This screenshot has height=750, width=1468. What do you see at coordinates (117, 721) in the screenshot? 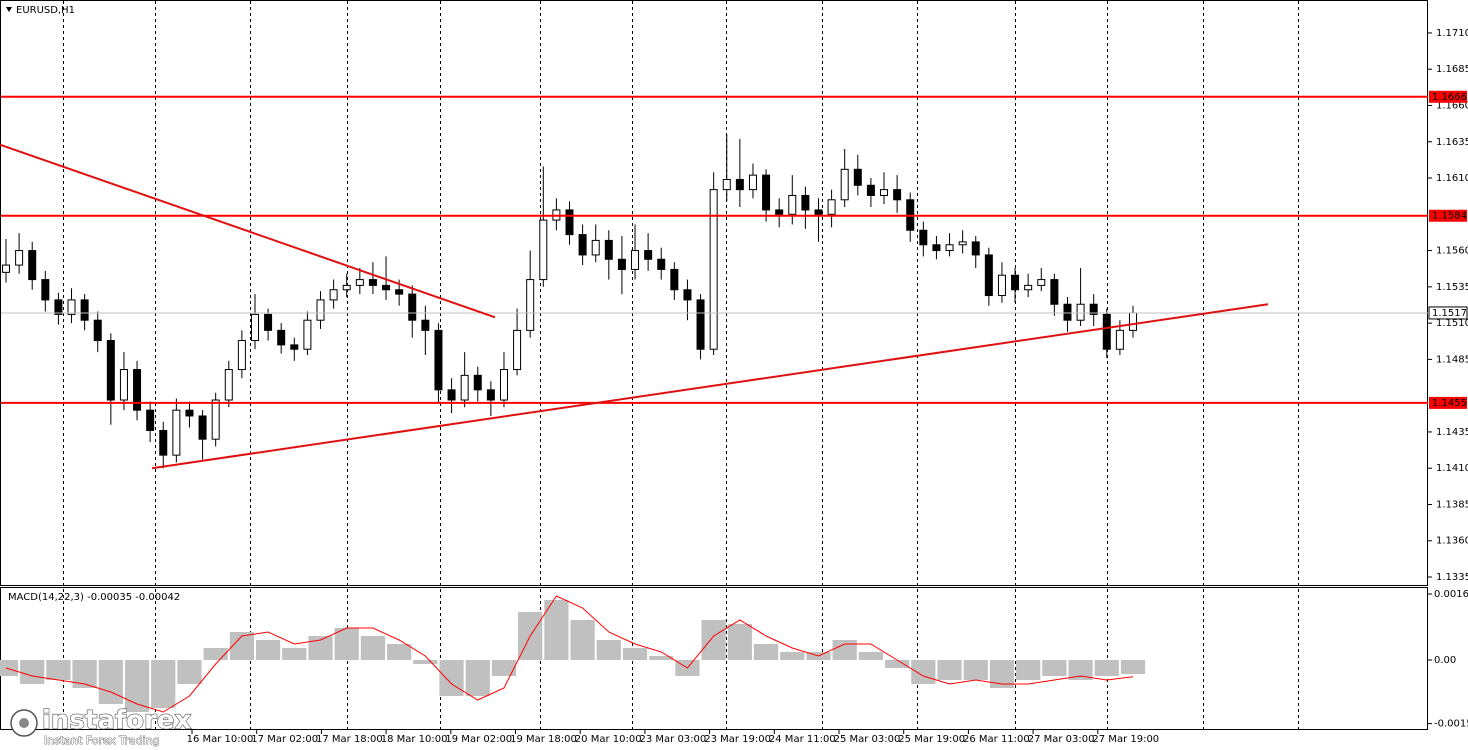
I see `logo-name: instaforex` at bounding box center [117, 721].